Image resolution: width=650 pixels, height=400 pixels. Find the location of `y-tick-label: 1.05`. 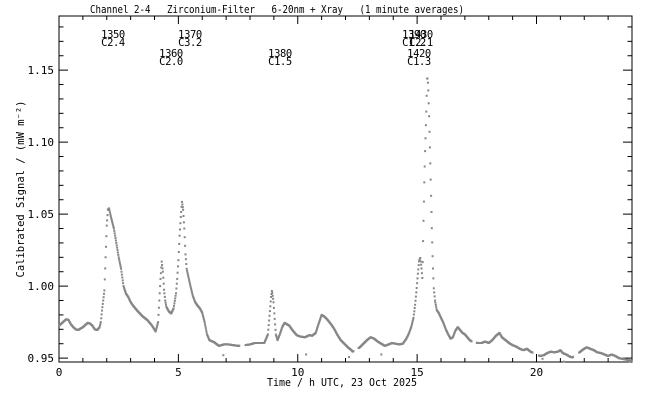

y-tick-label: 1.05 is located at coordinates (41, 214).